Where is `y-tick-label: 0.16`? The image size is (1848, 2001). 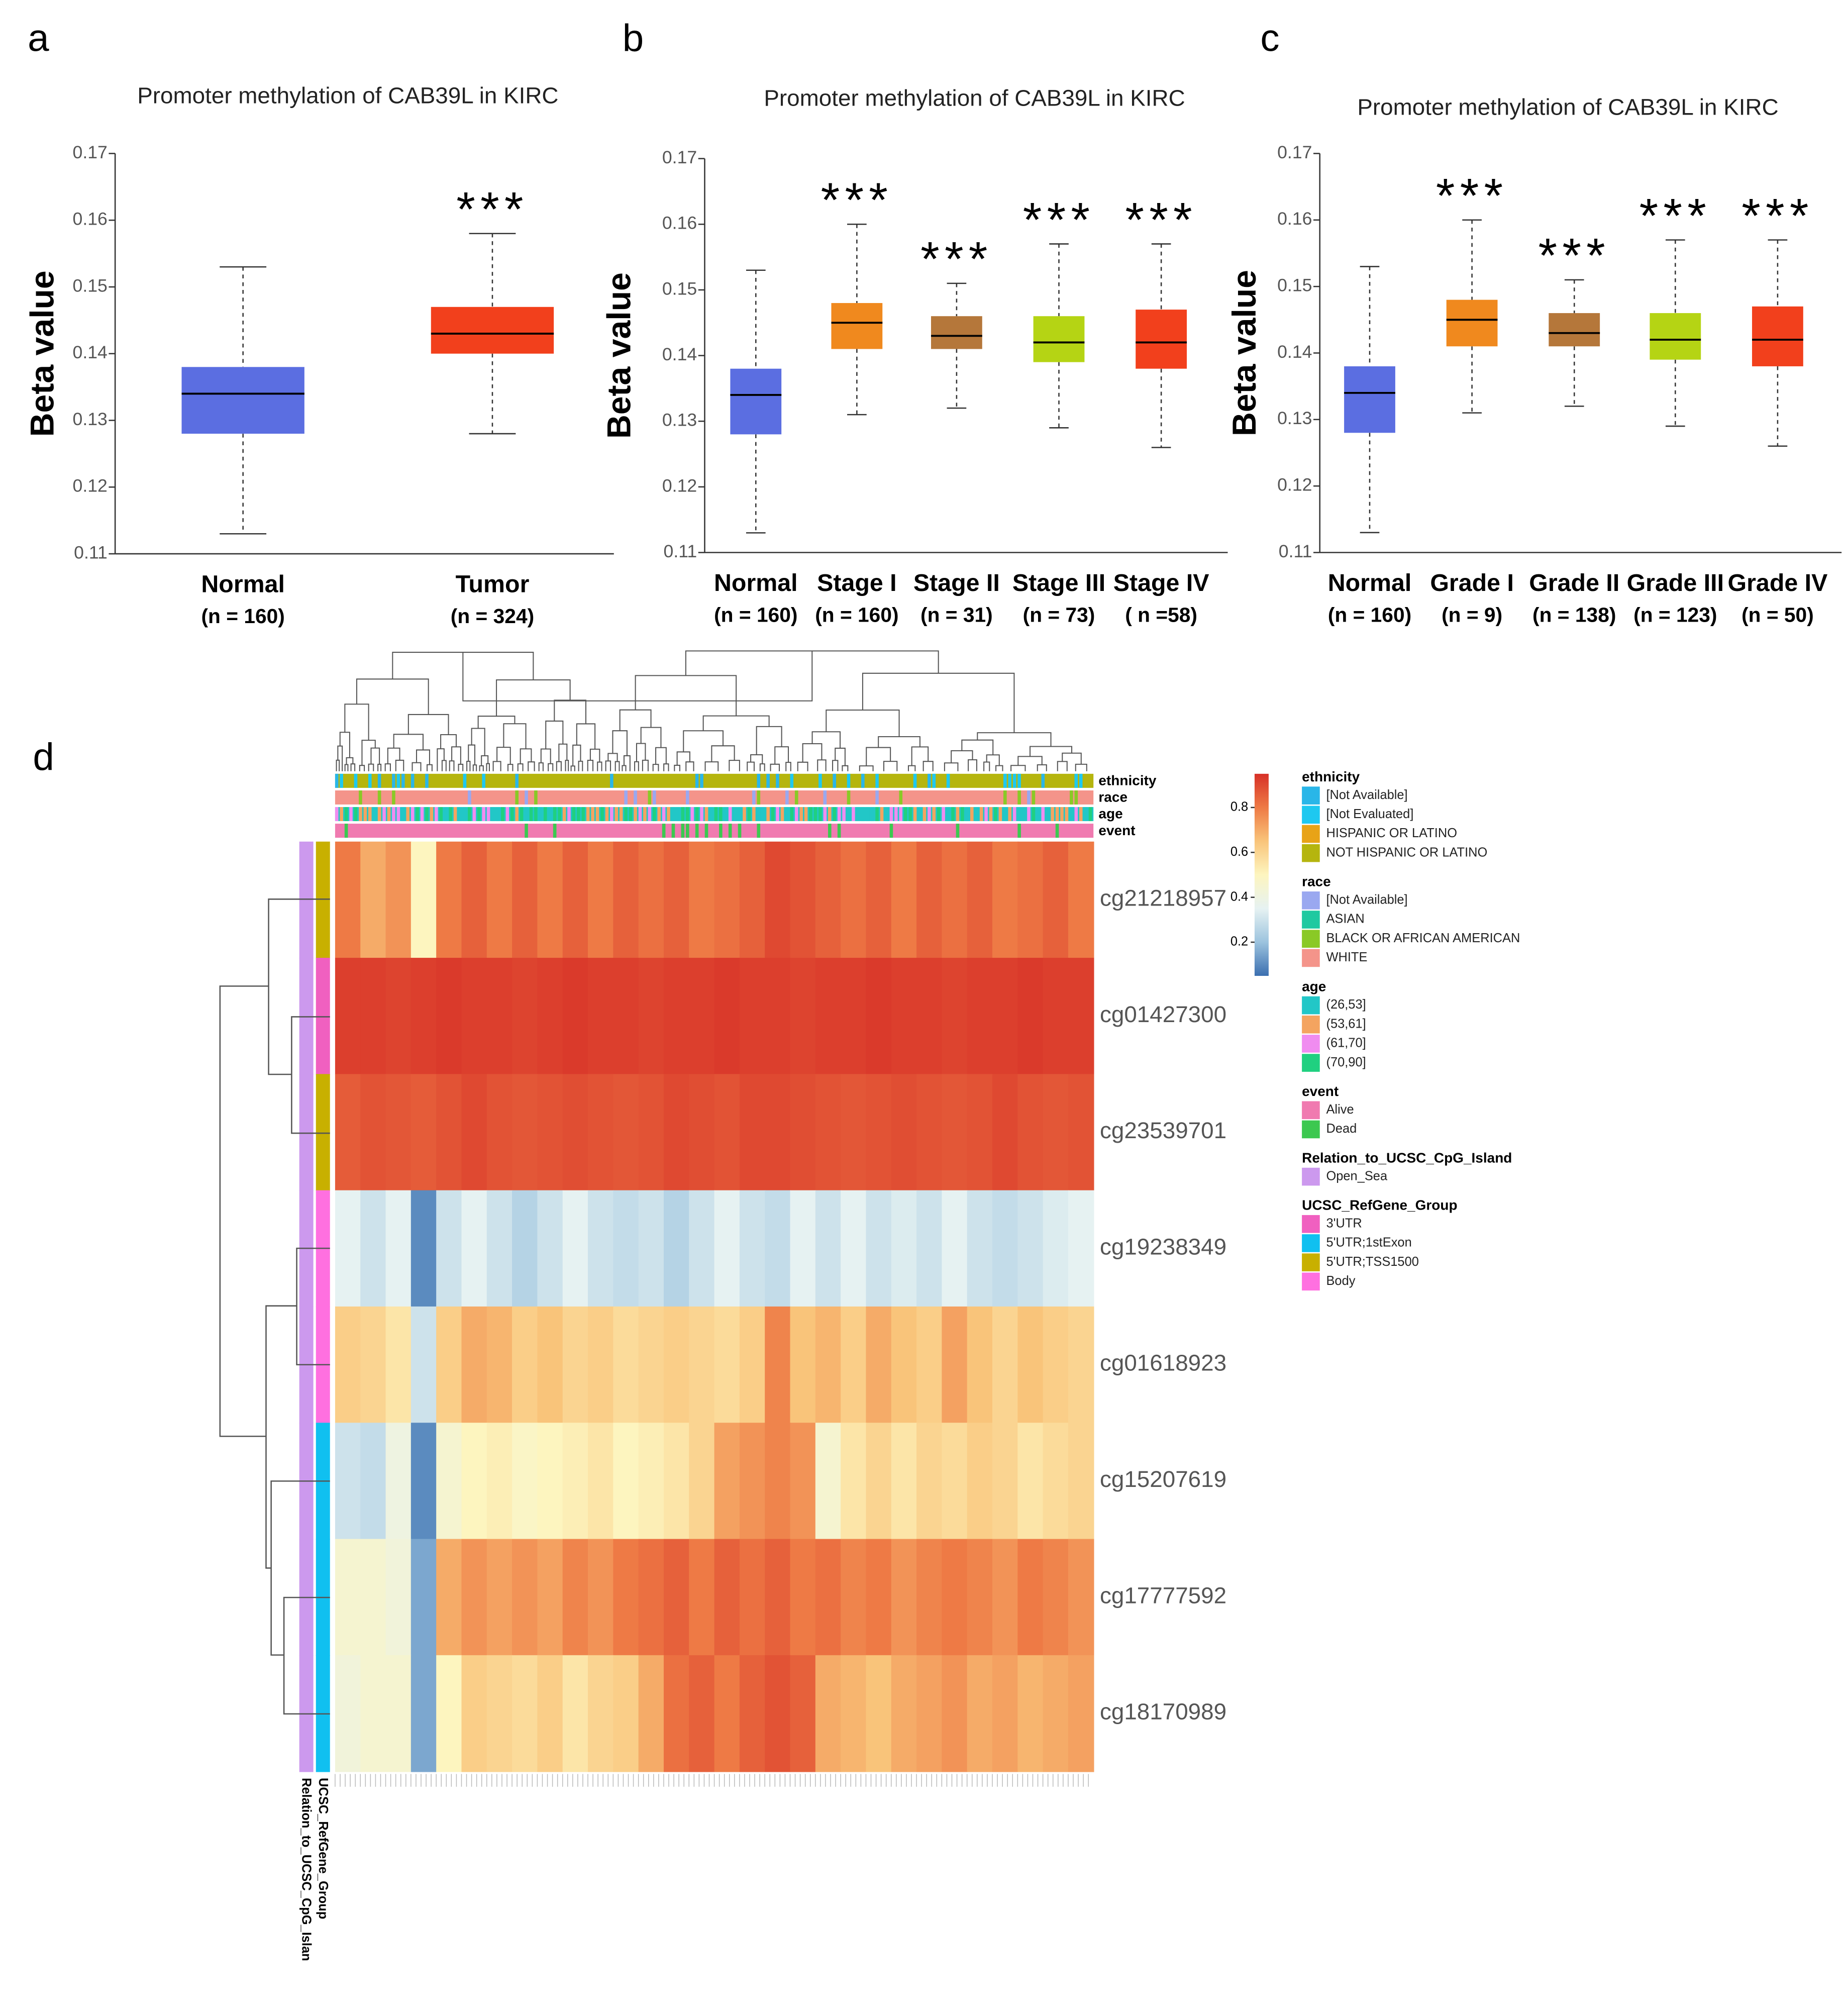
y-tick-label: 0.16 is located at coordinates (679, 223).